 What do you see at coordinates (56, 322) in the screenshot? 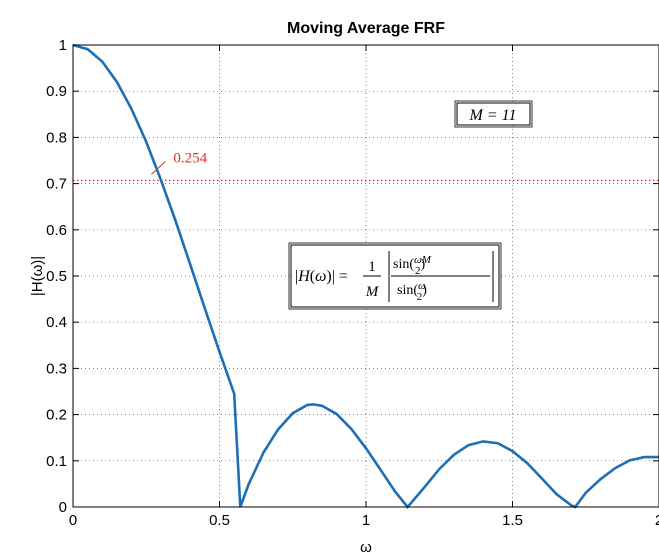
I see `y-tick-label: 0.4` at bounding box center [56, 322].